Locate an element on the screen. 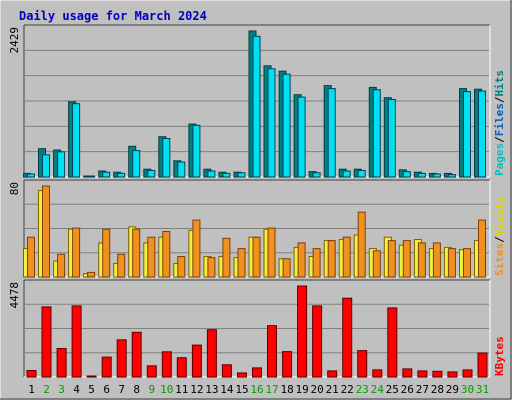  legend-bottom: KBytes is located at coordinates (499, 356).